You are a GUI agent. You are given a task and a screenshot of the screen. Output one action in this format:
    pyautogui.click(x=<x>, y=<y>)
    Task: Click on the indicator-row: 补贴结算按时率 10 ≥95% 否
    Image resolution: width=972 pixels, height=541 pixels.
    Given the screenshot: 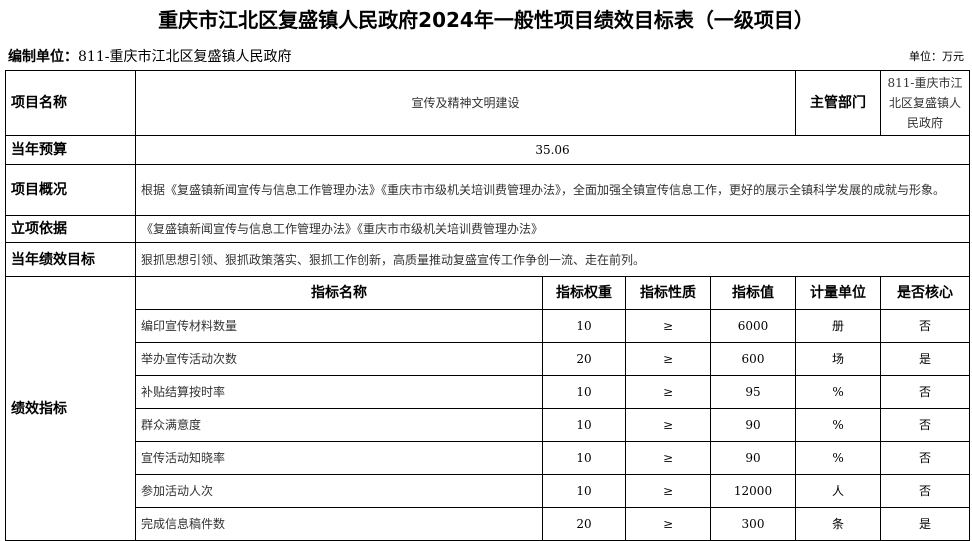 What is the action you would take?
    pyautogui.click(x=488, y=392)
    